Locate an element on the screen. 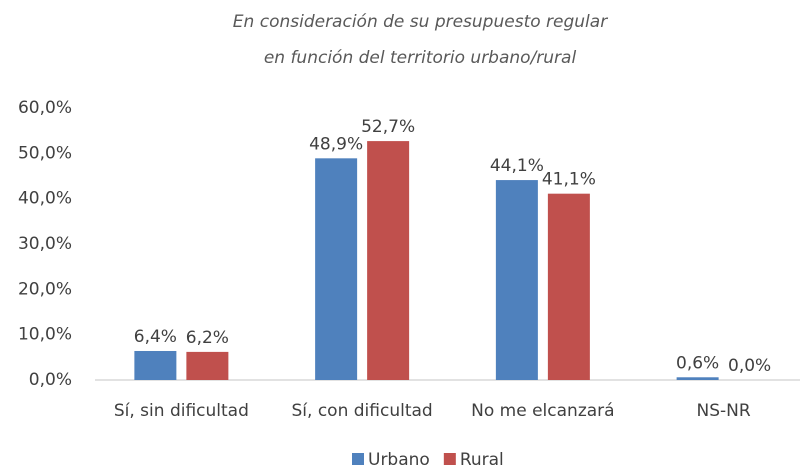 The width and height of the screenshot is (807, 470). data-label: 6,2% is located at coordinates (207, 338).